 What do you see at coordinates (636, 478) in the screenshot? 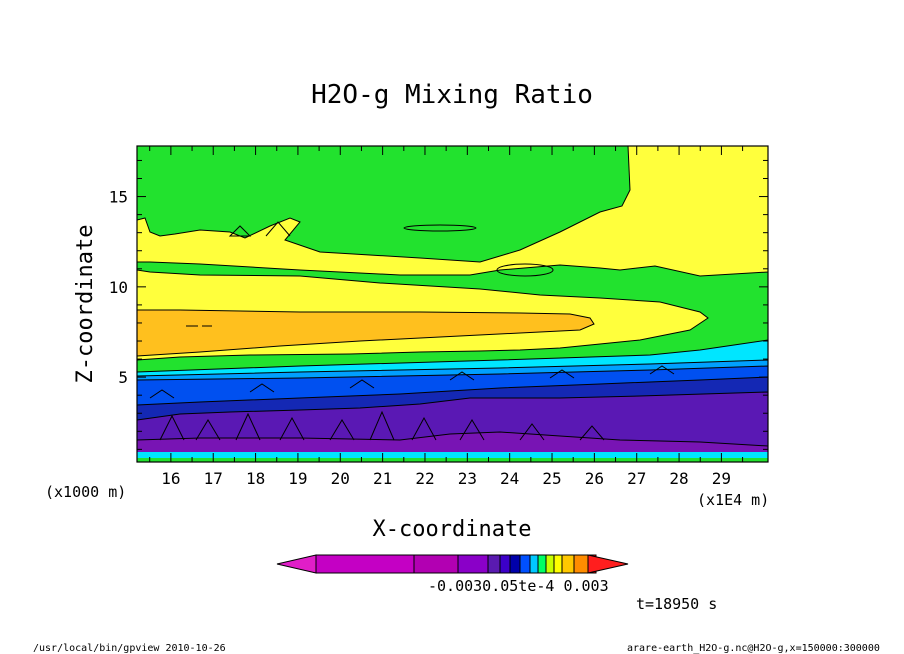
I see `x-tick-label: 27` at bounding box center [636, 478].